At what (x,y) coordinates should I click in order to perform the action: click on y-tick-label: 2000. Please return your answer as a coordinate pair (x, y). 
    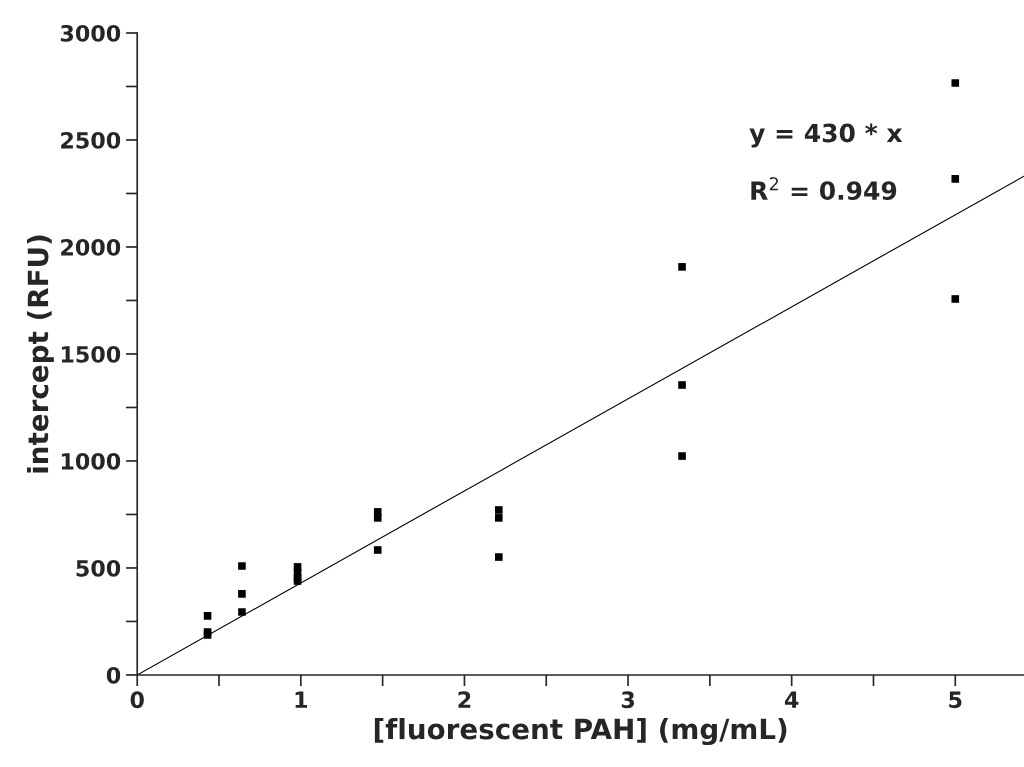
    Looking at the image, I should click on (91, 247).